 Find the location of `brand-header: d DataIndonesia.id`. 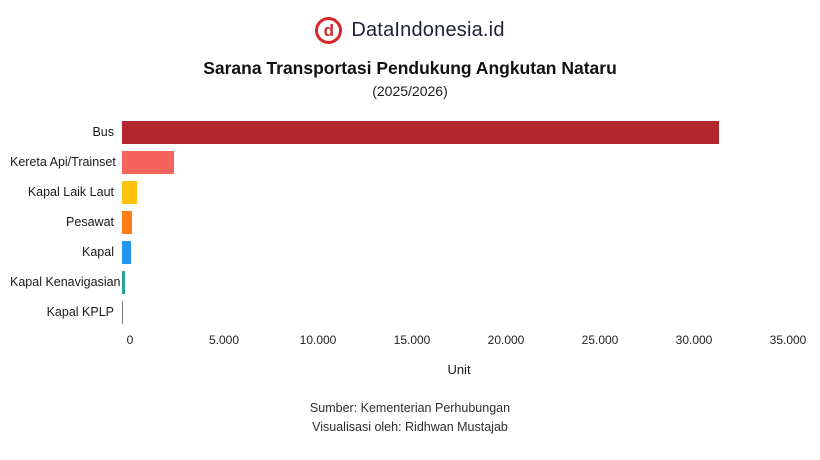

brand-header: d DataIndonesia.id is located at coordinates (410, 30).